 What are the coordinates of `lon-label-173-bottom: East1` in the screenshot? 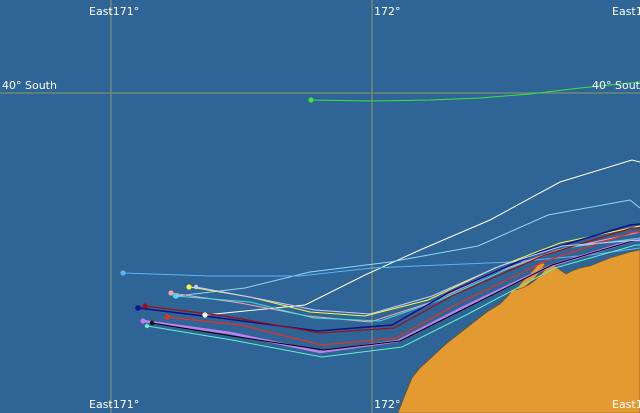 It's located at (626, 404).